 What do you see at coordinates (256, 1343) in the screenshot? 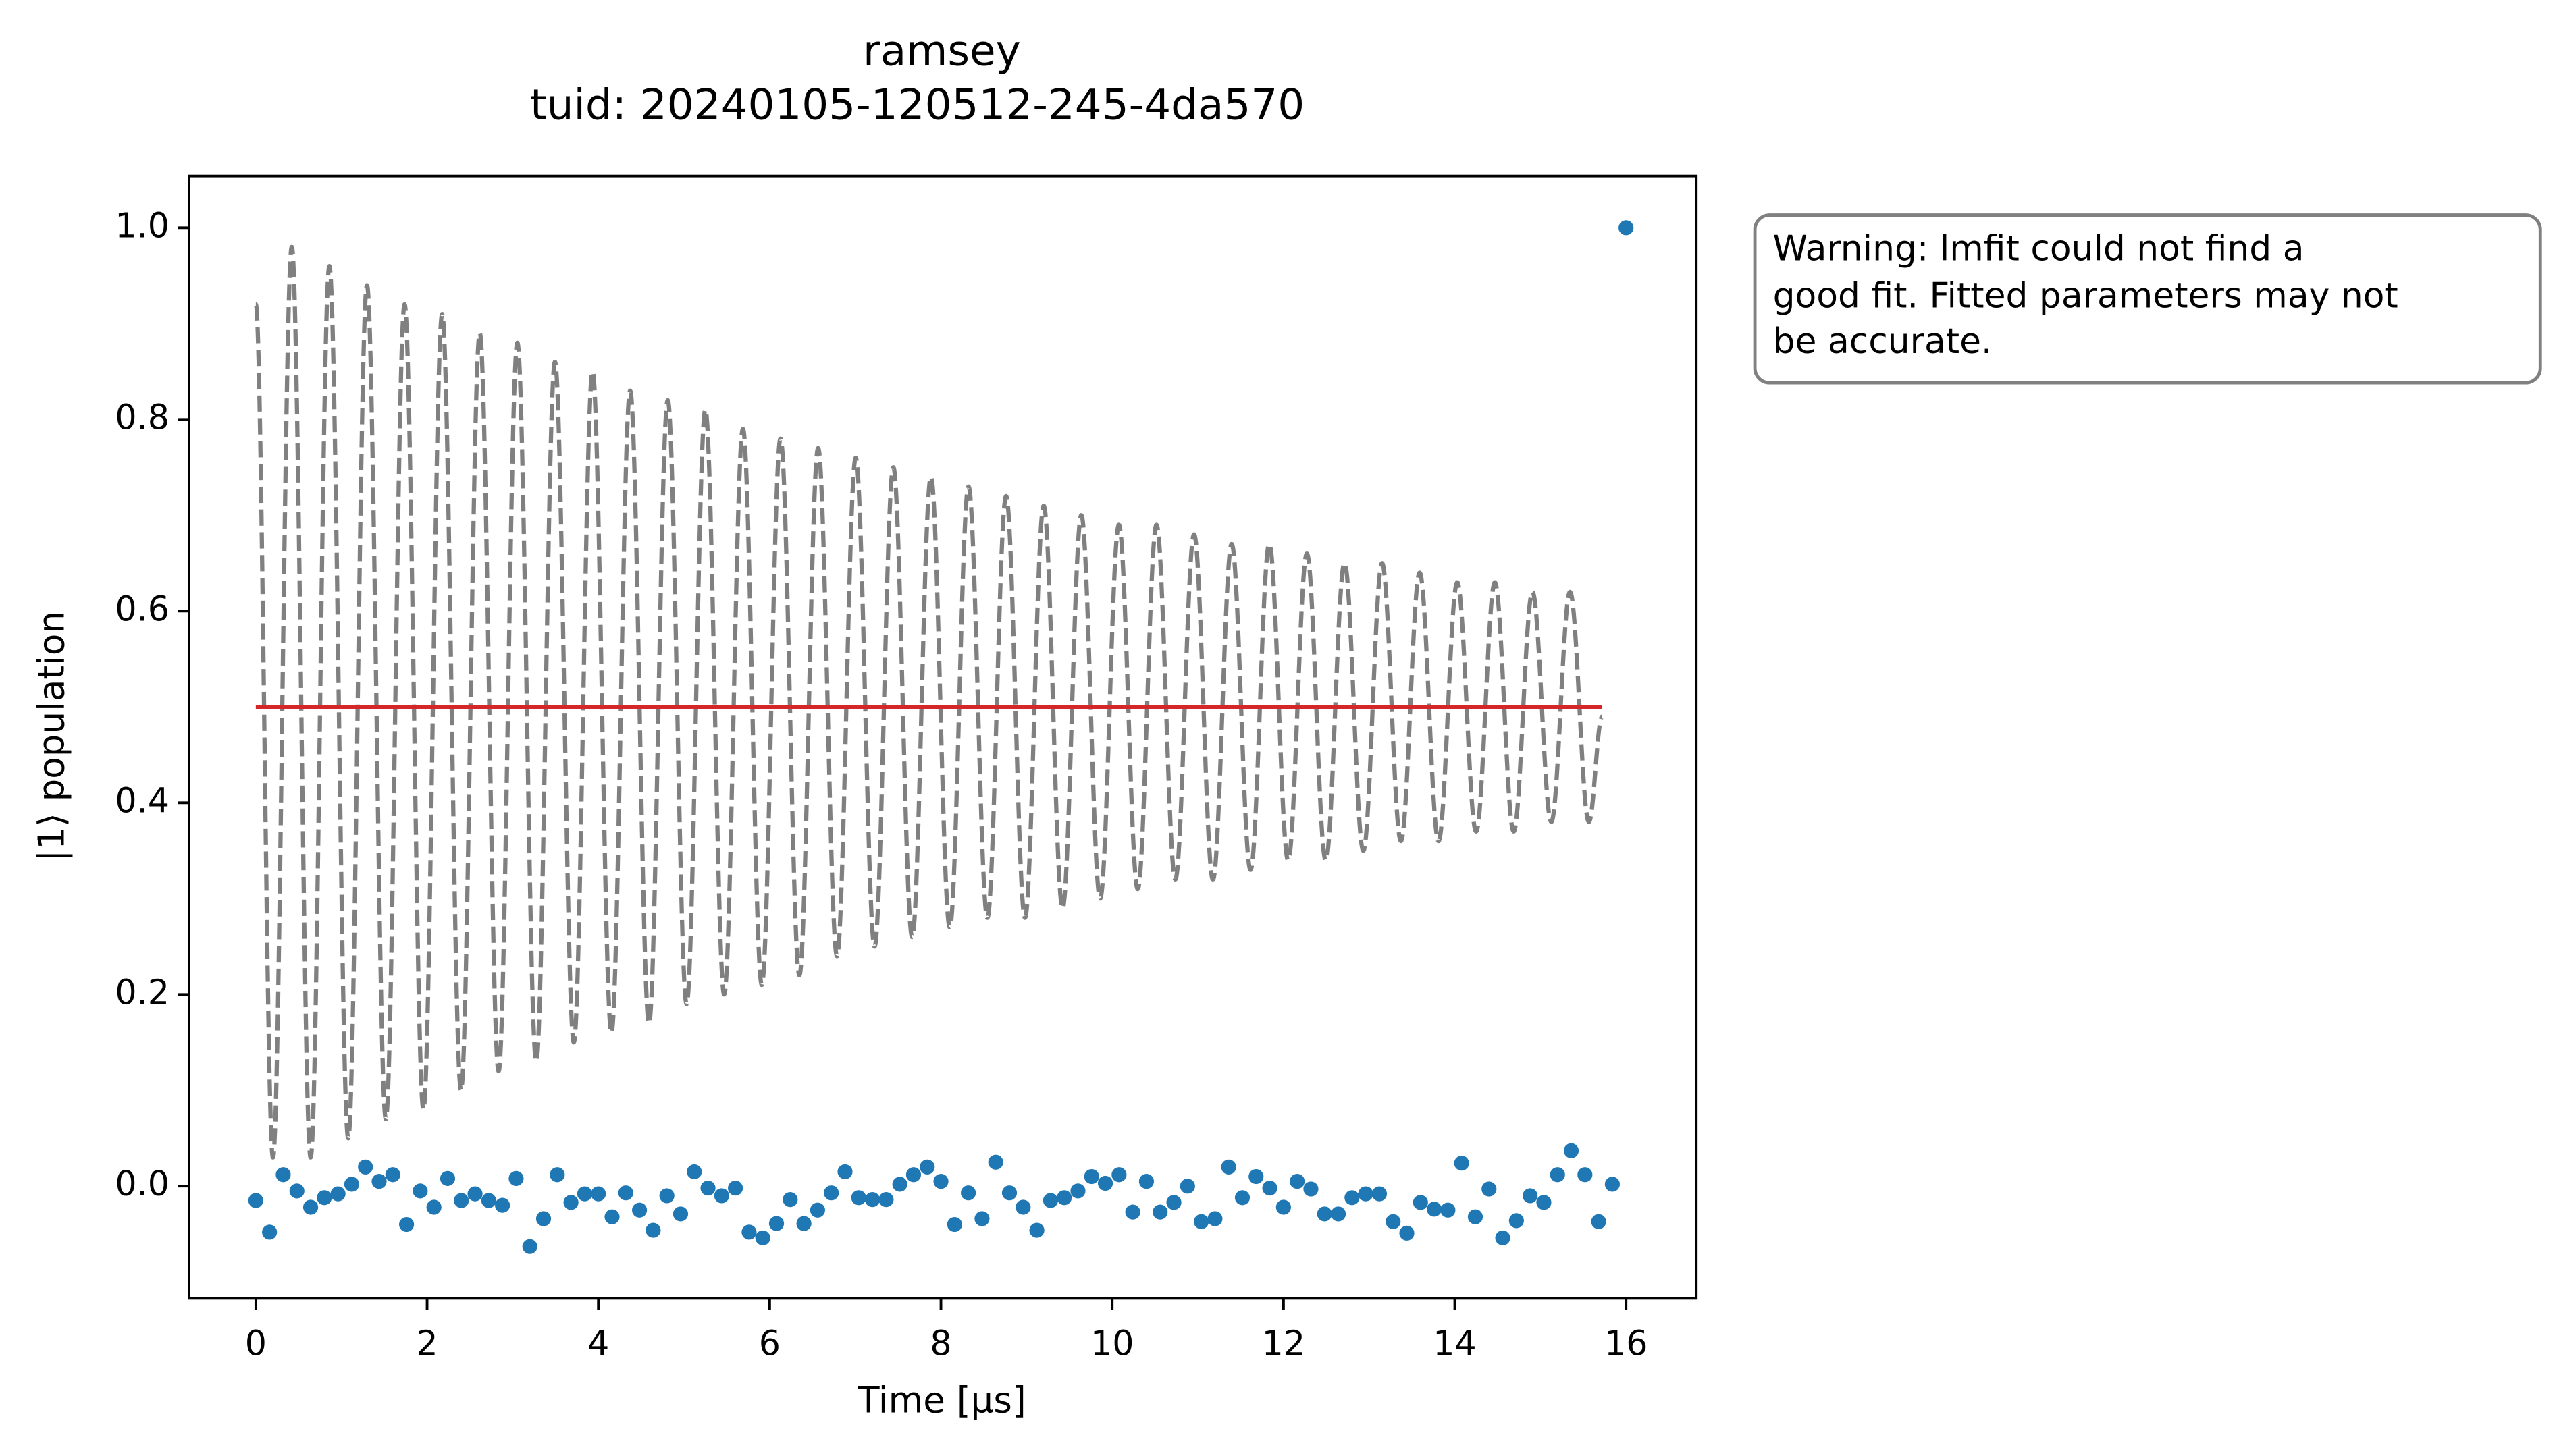
I see `x-tick-label: 0` at bounding box center [256, 1343].